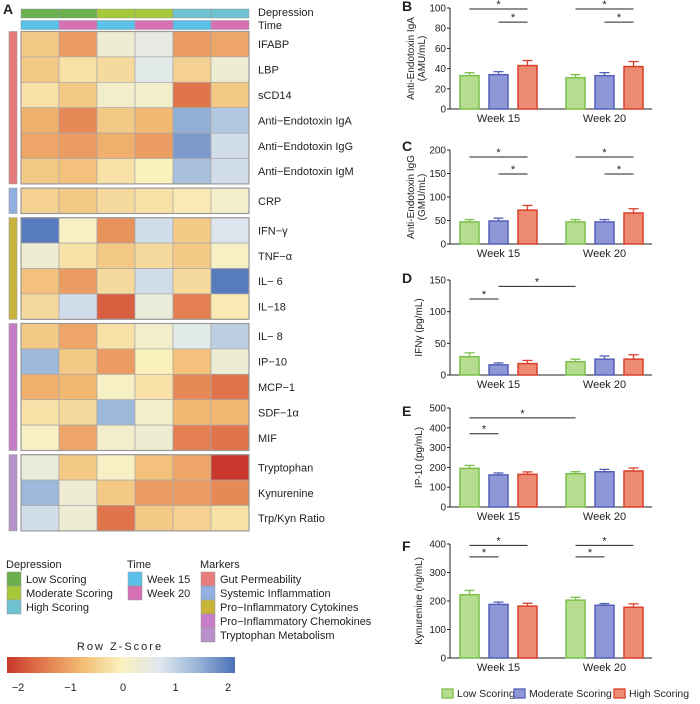 The width and height of the screenshot is (700, 704). What do you see at coordinates (437, 448) in the screenshot?
I see `y-tick-label: 300` at bounding box center [437, 448].